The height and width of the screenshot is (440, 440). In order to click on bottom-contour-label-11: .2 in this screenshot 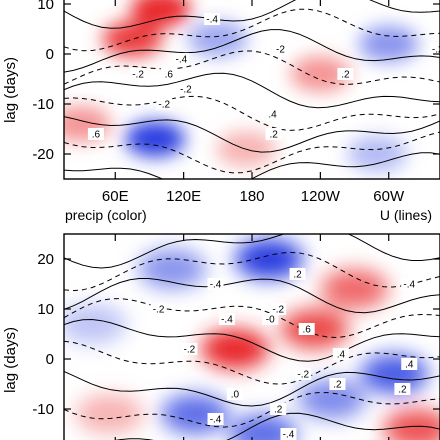, I will do `click(337, 385)`.